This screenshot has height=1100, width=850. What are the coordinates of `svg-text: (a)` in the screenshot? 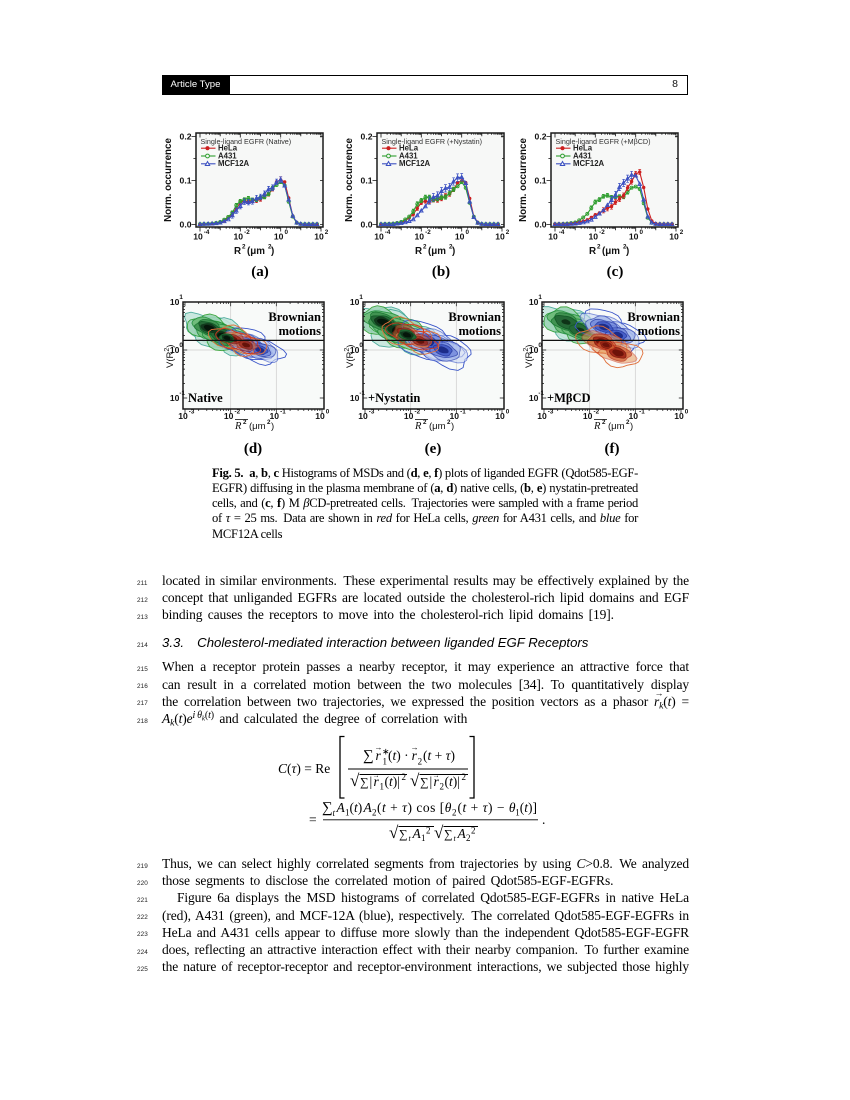 It's located at (260, 272).